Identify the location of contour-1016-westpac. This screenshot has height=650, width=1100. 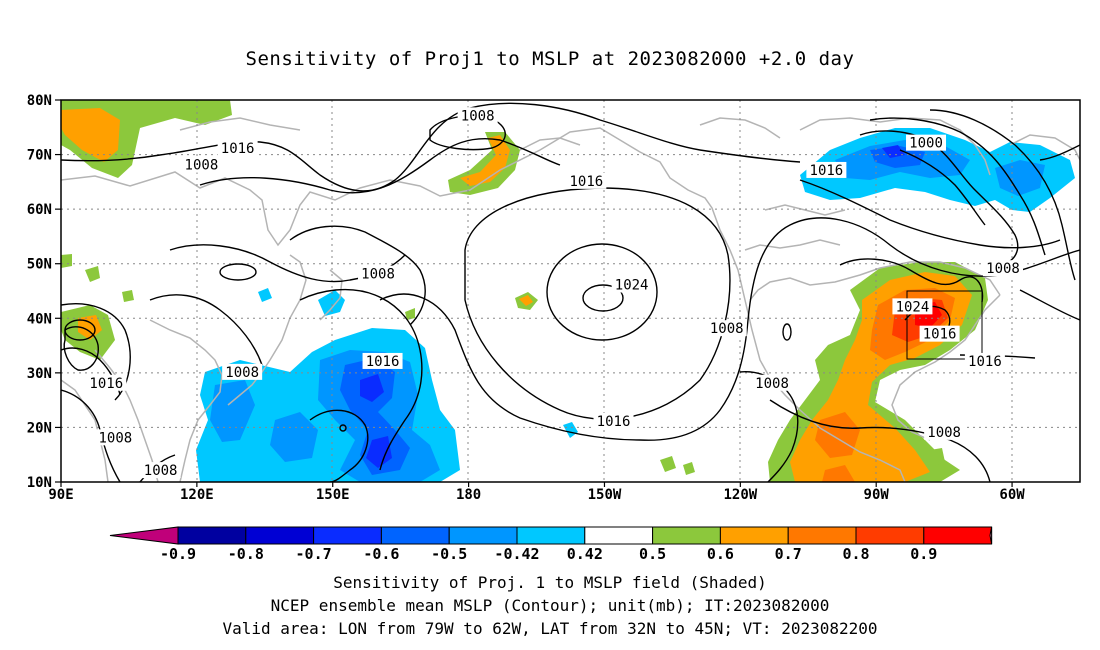
(361, 379).